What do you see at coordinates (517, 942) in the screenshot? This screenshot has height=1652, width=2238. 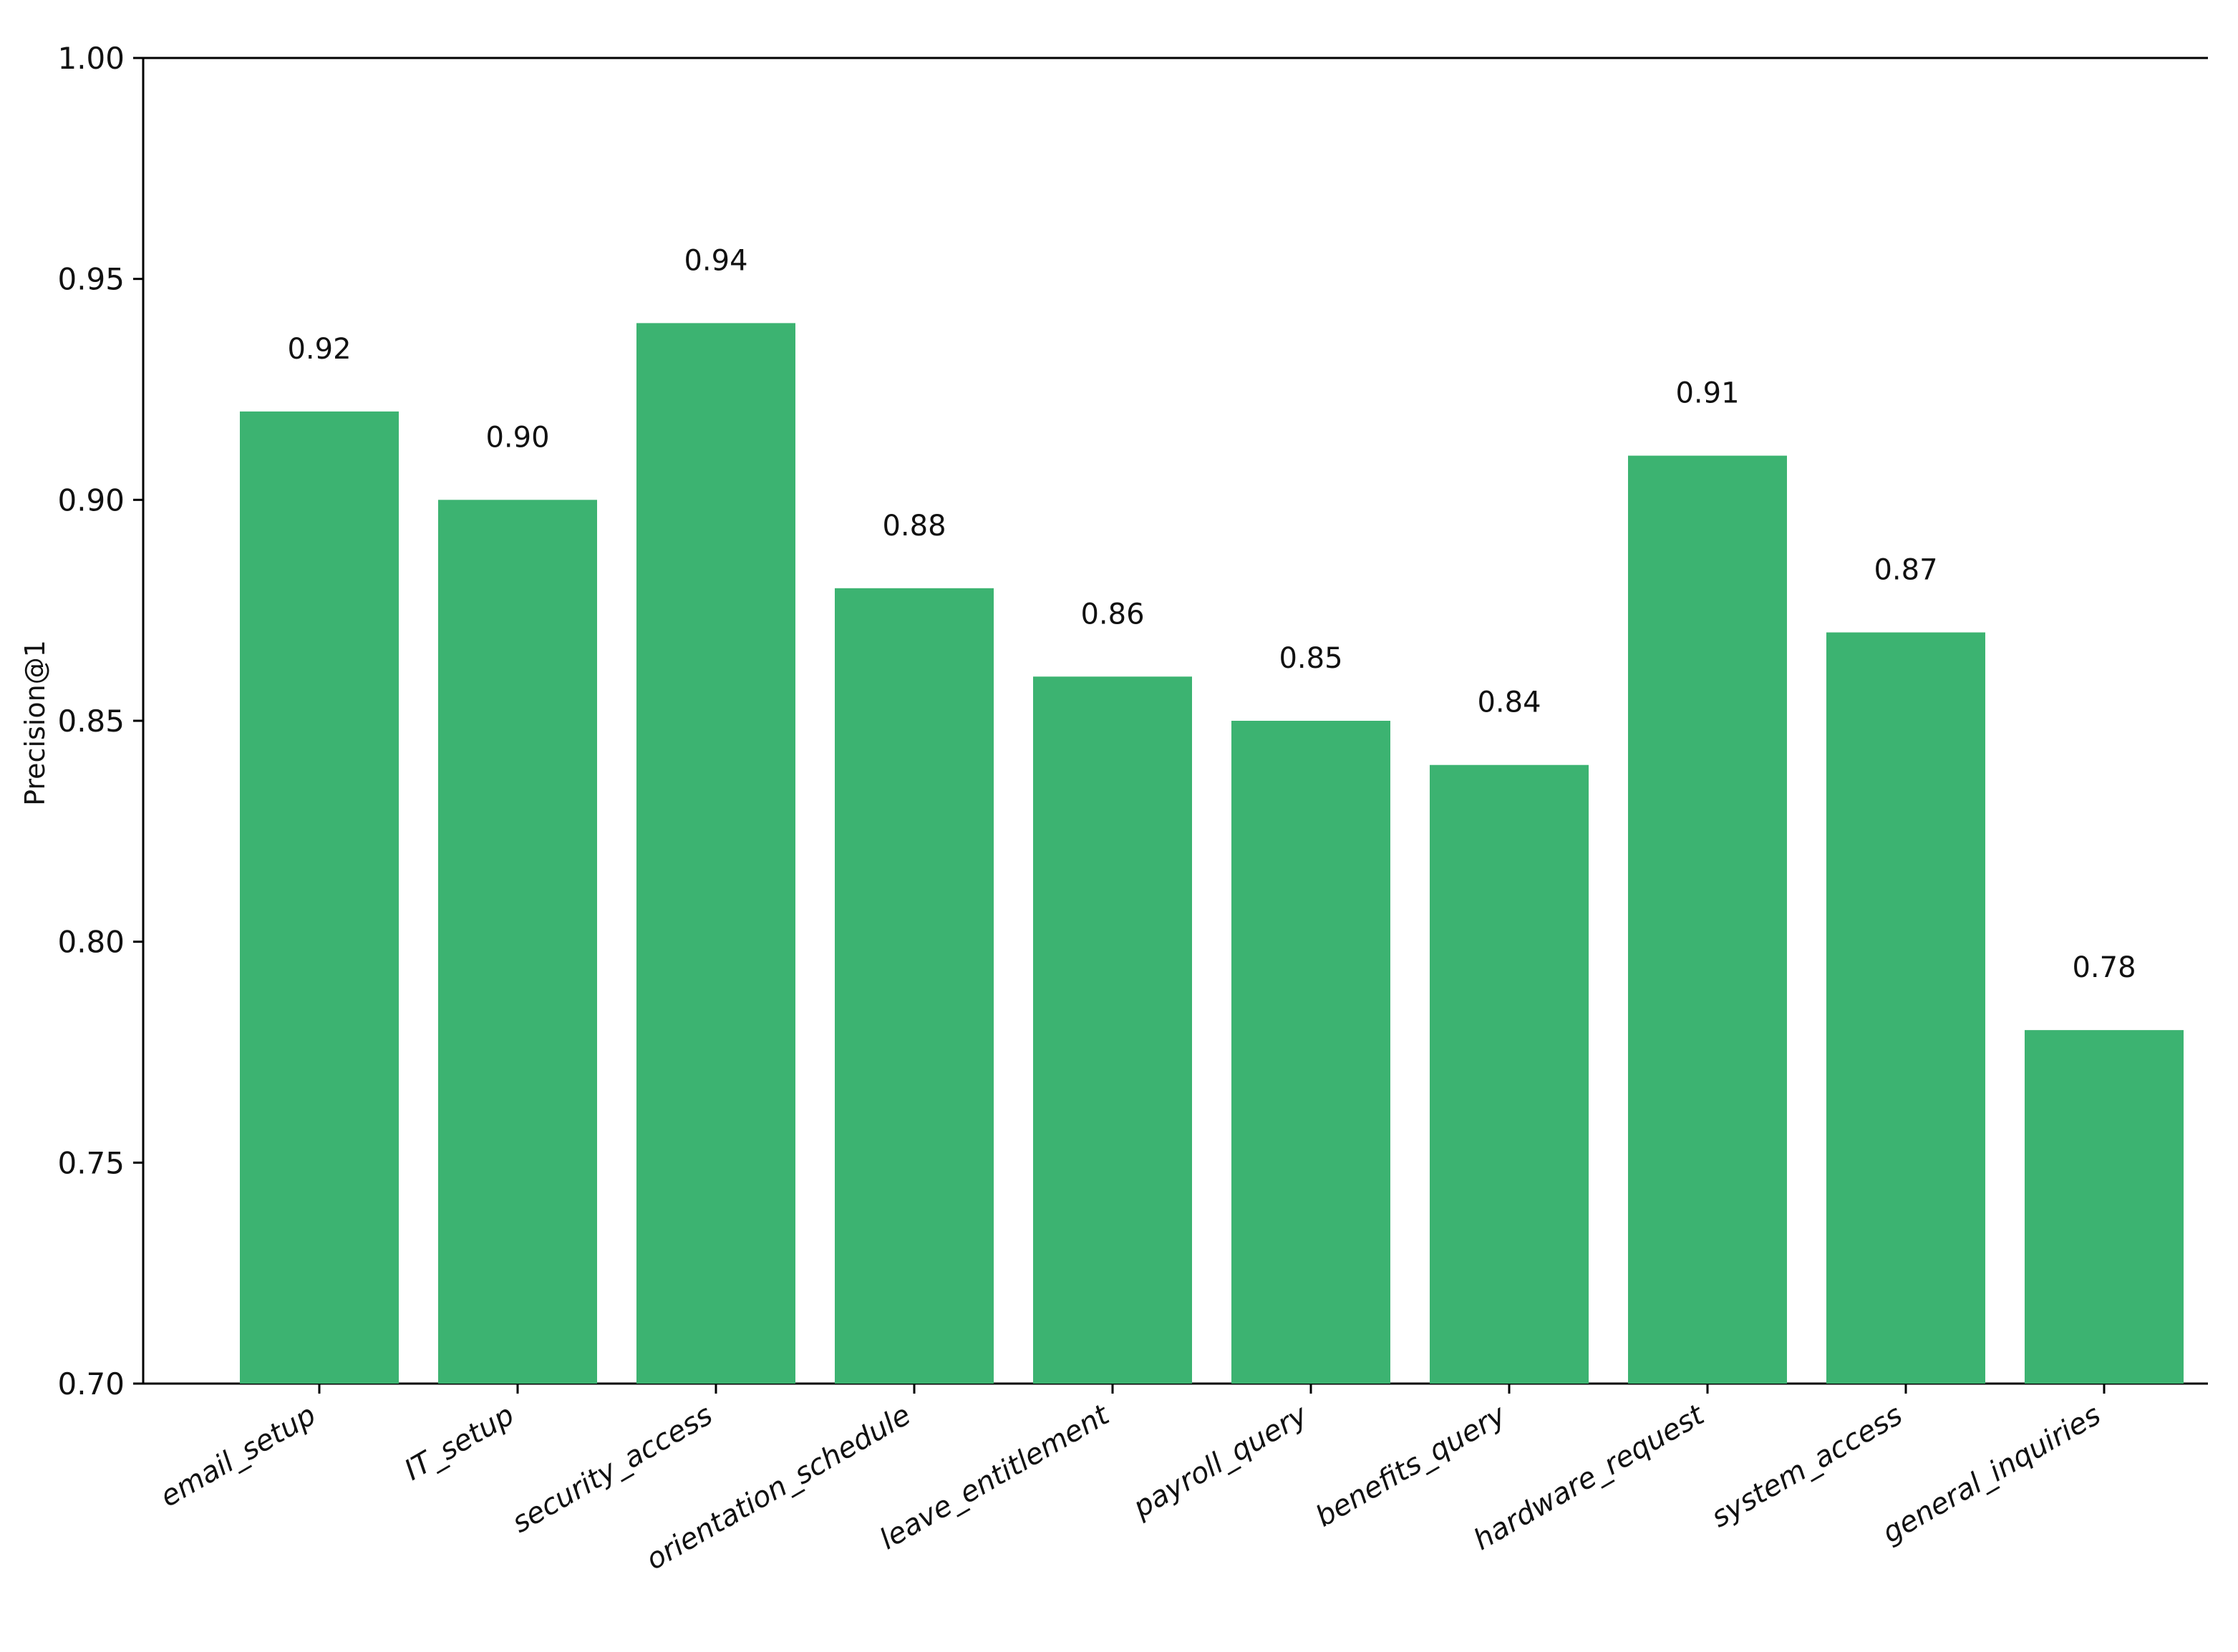 I see `bar-it-setup` at bounding box center [517, 942].